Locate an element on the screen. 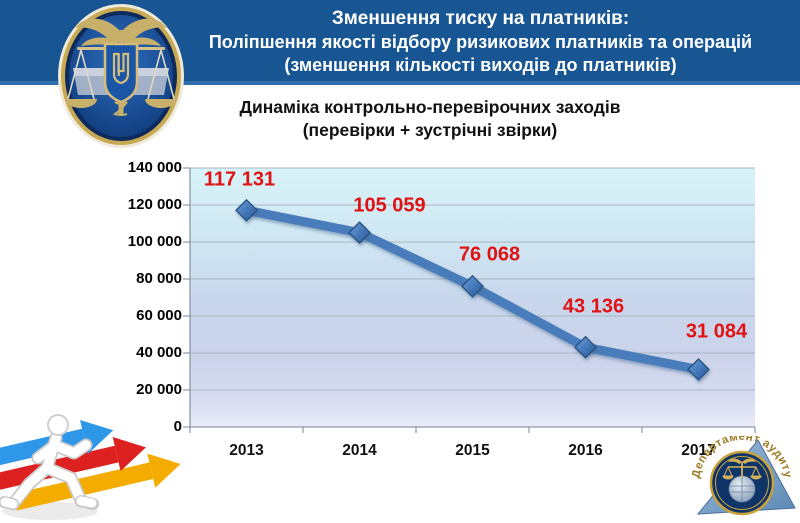 The width and height of the screenshot is (800, 523). data-label: 76 068 is located at coordinates (489, 254).